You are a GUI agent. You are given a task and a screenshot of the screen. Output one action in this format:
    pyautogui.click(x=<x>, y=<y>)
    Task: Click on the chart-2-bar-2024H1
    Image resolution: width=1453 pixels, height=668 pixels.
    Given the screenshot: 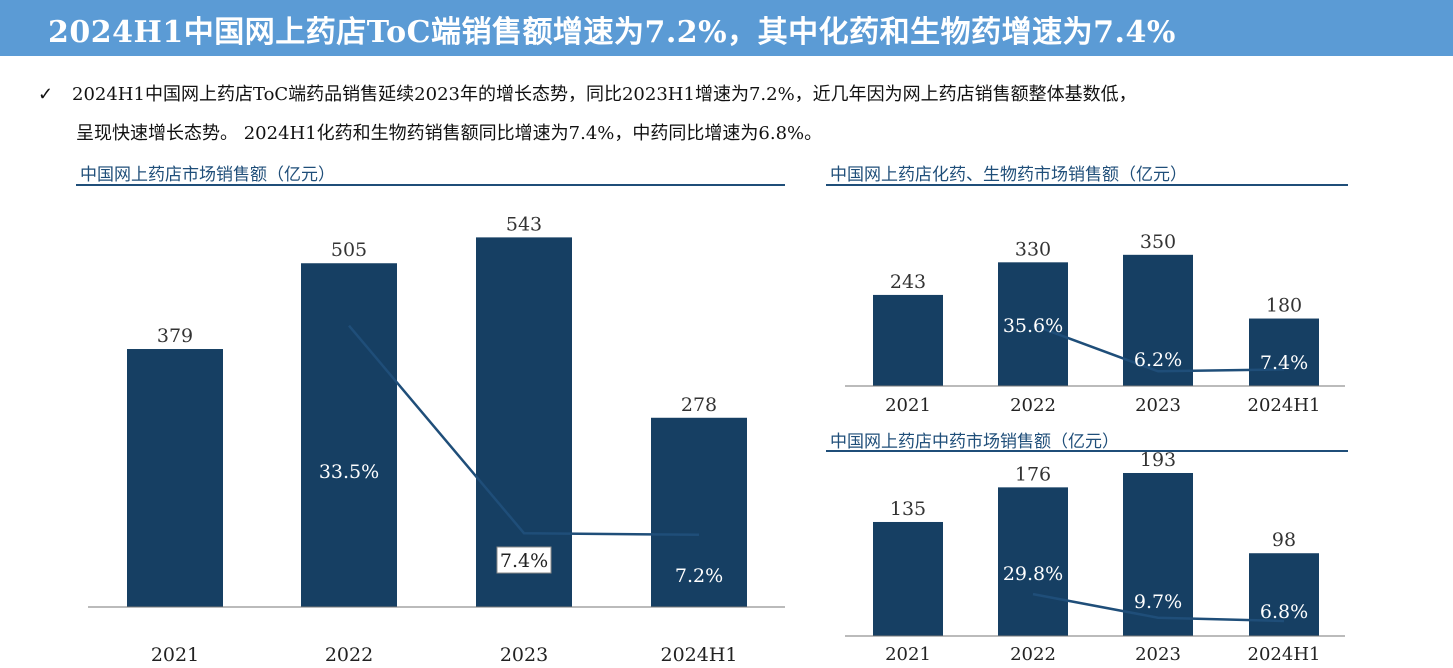 What is the action you would take?
    pyautogui.click(x=1284, y=352)
    